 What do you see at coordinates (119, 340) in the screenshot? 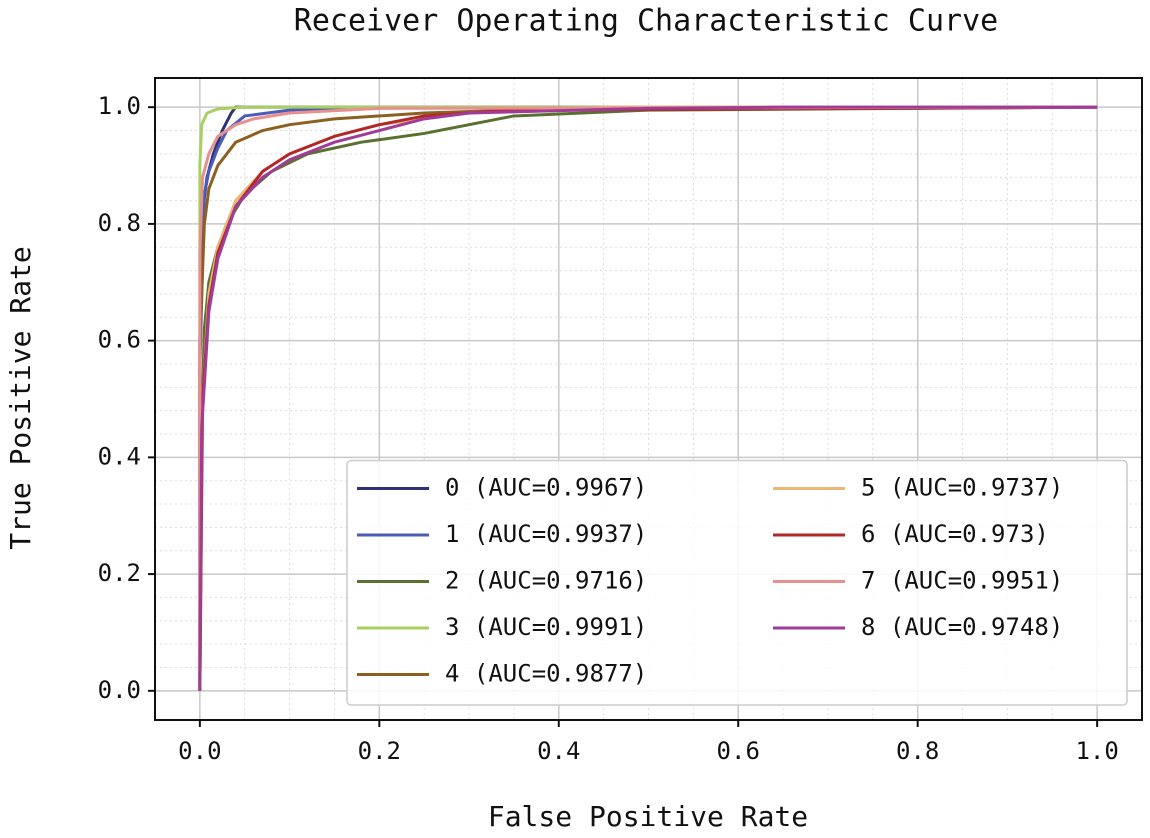
I see `y-tick-label: 0.6` at bounding box center [119, 340].